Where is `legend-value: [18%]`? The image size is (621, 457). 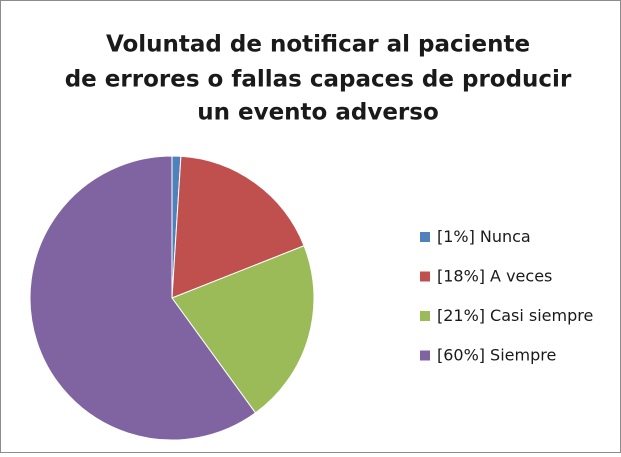 legend-value: [18%] is located at coordinates (461, 275).